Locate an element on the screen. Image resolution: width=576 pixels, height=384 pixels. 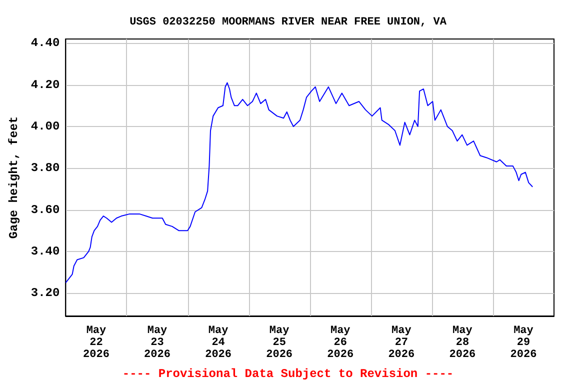
x-tick-label: May 27 2026 is located at coordinates (401, 343).